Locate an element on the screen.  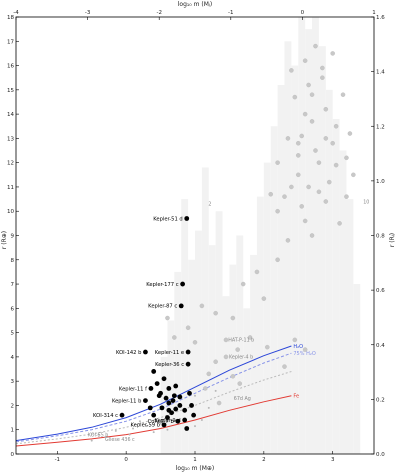
curve-fe is located at coordinates (153, 421).